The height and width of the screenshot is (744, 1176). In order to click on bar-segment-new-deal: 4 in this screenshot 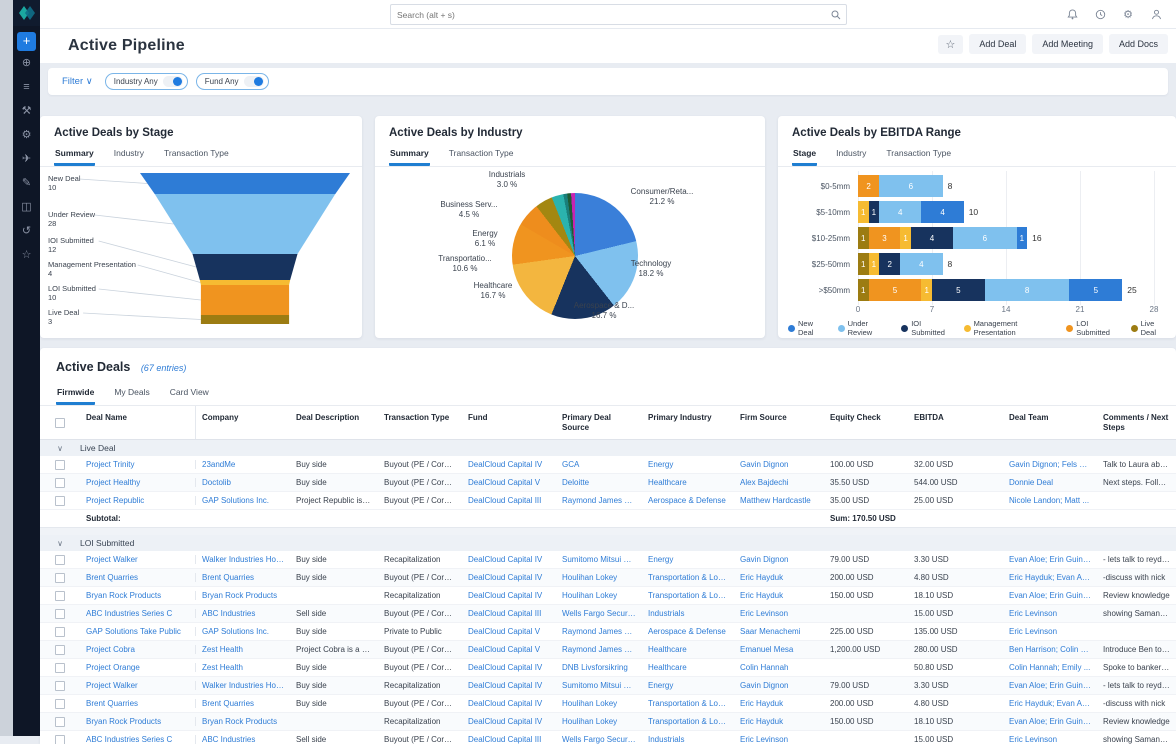, I will do `click(942, 212)`.